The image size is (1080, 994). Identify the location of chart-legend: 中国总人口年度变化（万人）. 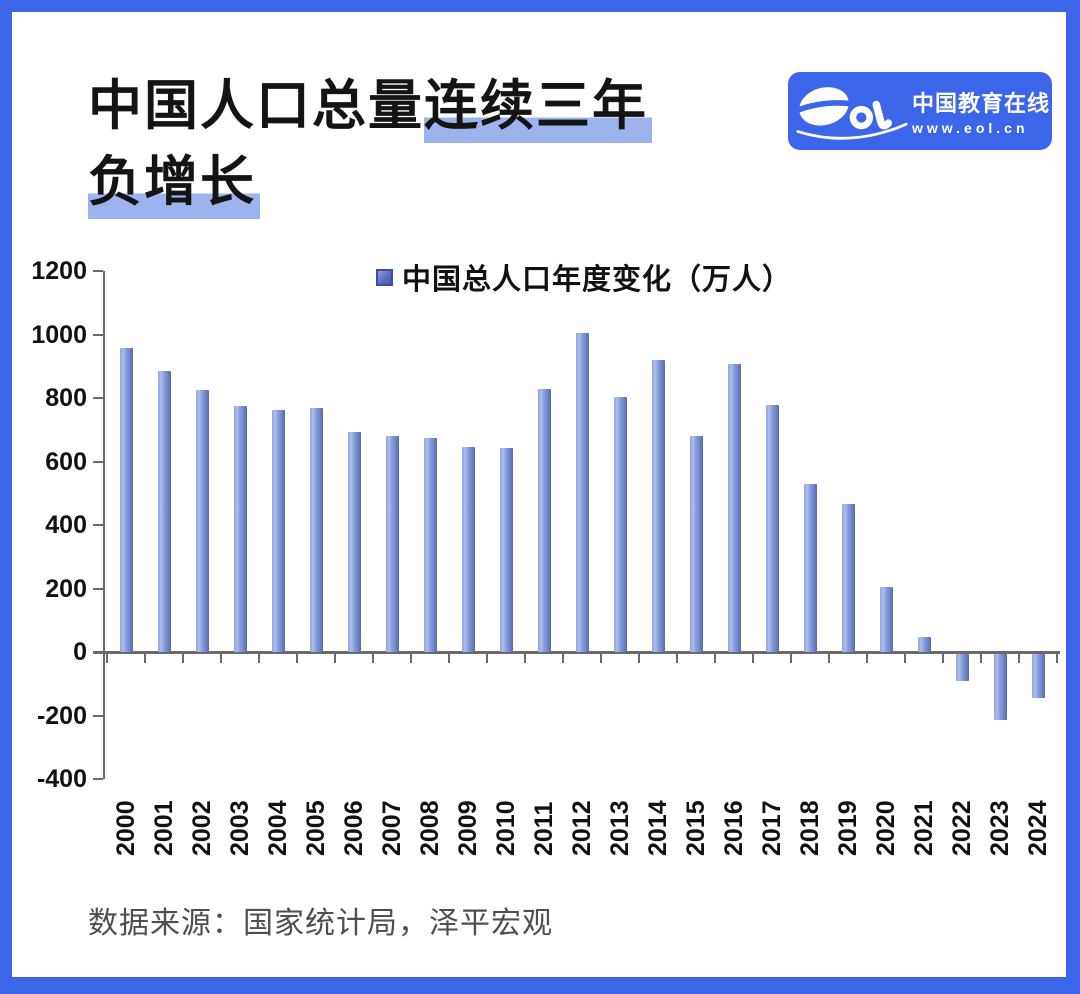
(584, 277).